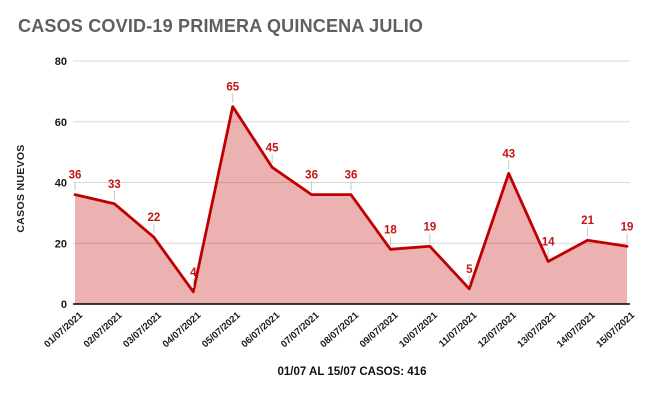 The width and height of the screenshot is (647, 400). Describe the element at coordinates (352, 372) in the screenshot. I see `footer-note: 01/07 AL 15/07 CASOS: 416` at that location.